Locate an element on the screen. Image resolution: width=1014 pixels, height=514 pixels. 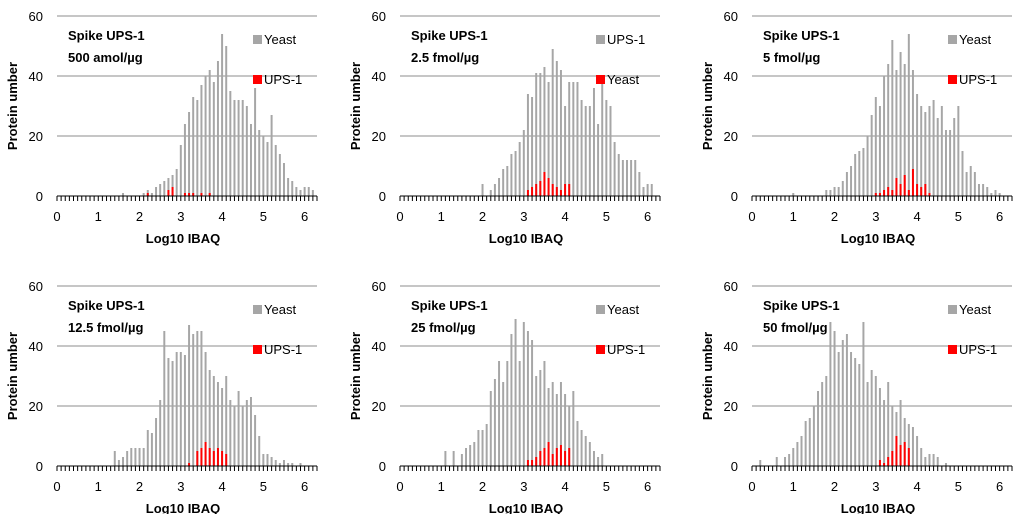
spike-annotation: 500 amol/µg is located at coordinates (105, 57).